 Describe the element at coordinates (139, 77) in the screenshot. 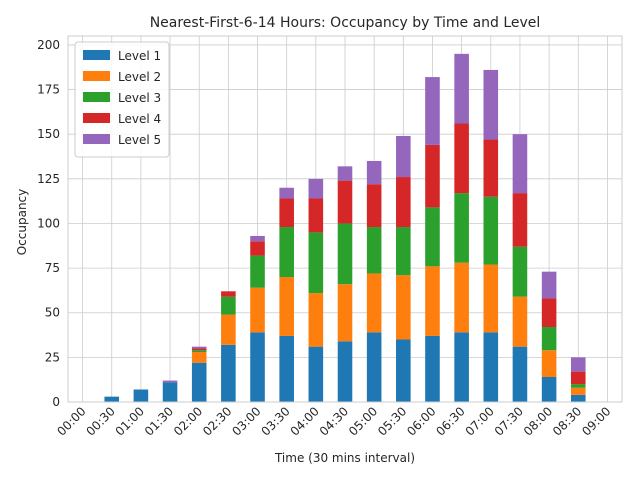

I see `legend-label: Level 2` at that location.